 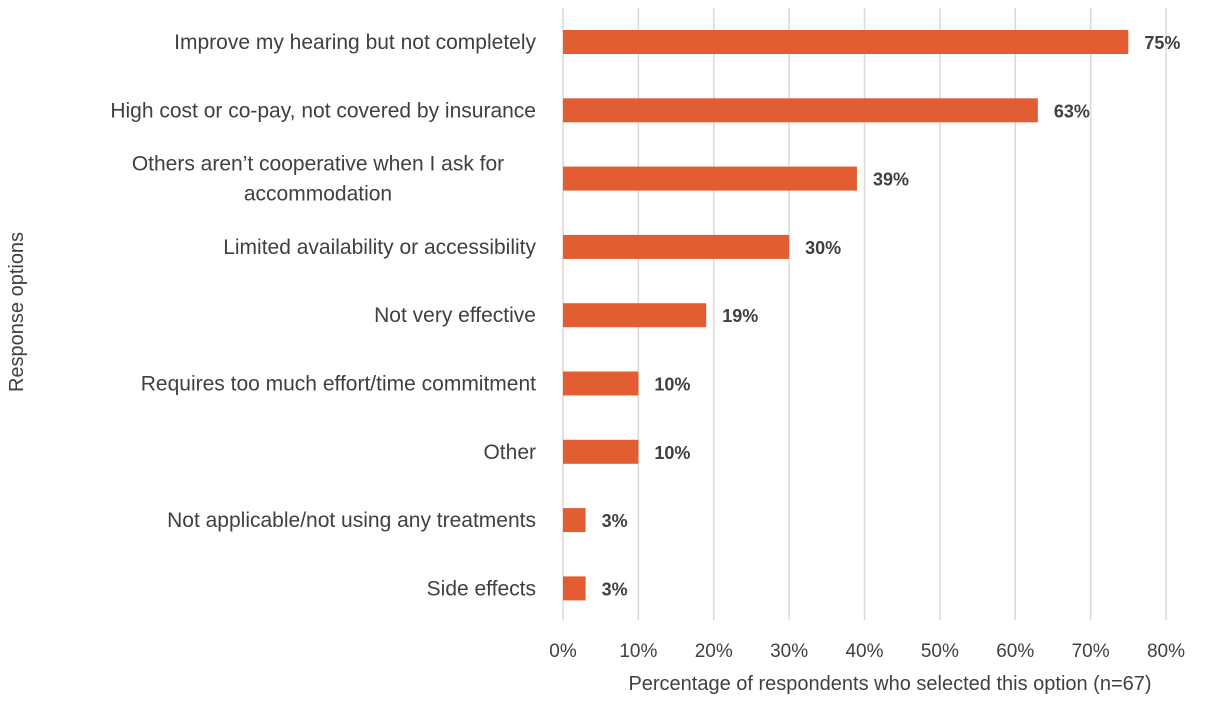 I want to click on category-label-line: Other, so click(x=509, y=452).